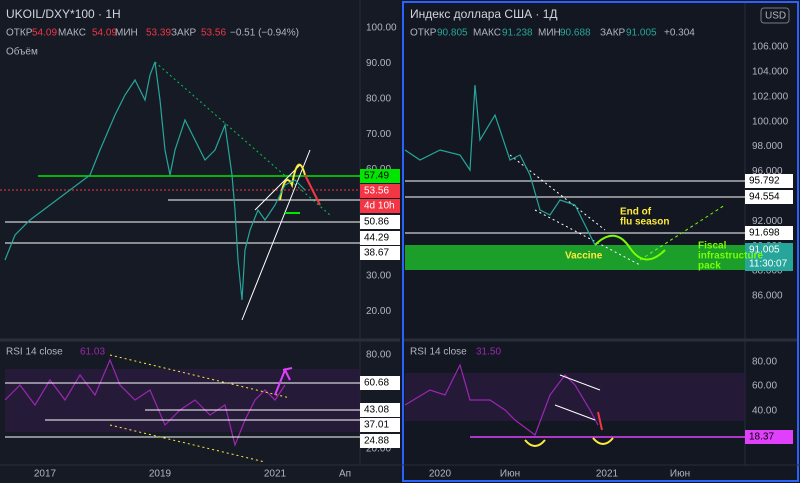  What do you see at coordinates (63, 14) in the screenshot?
I see `chart-title: UKOIL/DXY*100 · 1H` at bounding box center [63, 14].